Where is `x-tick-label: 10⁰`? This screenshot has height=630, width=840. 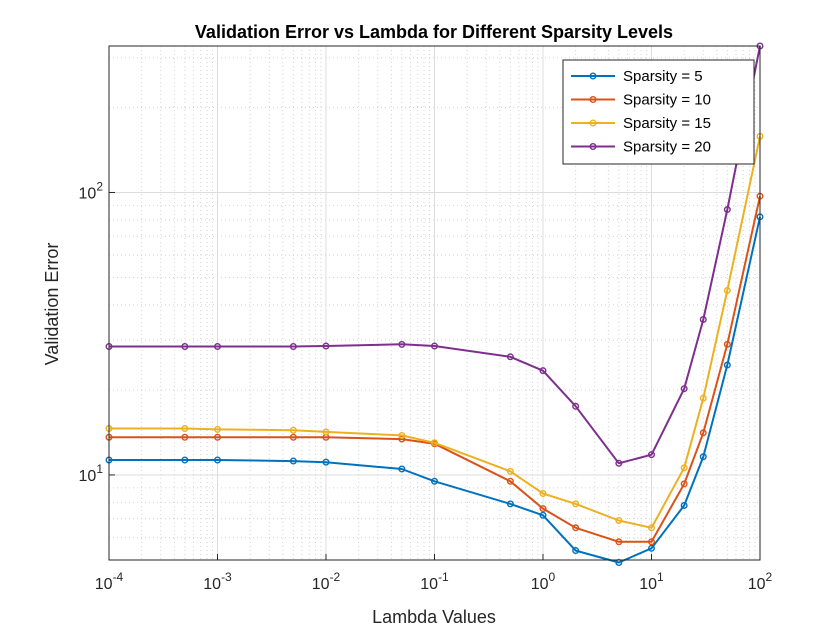
x-tick-label: 10⁰ is located at coordinates (543, 581).